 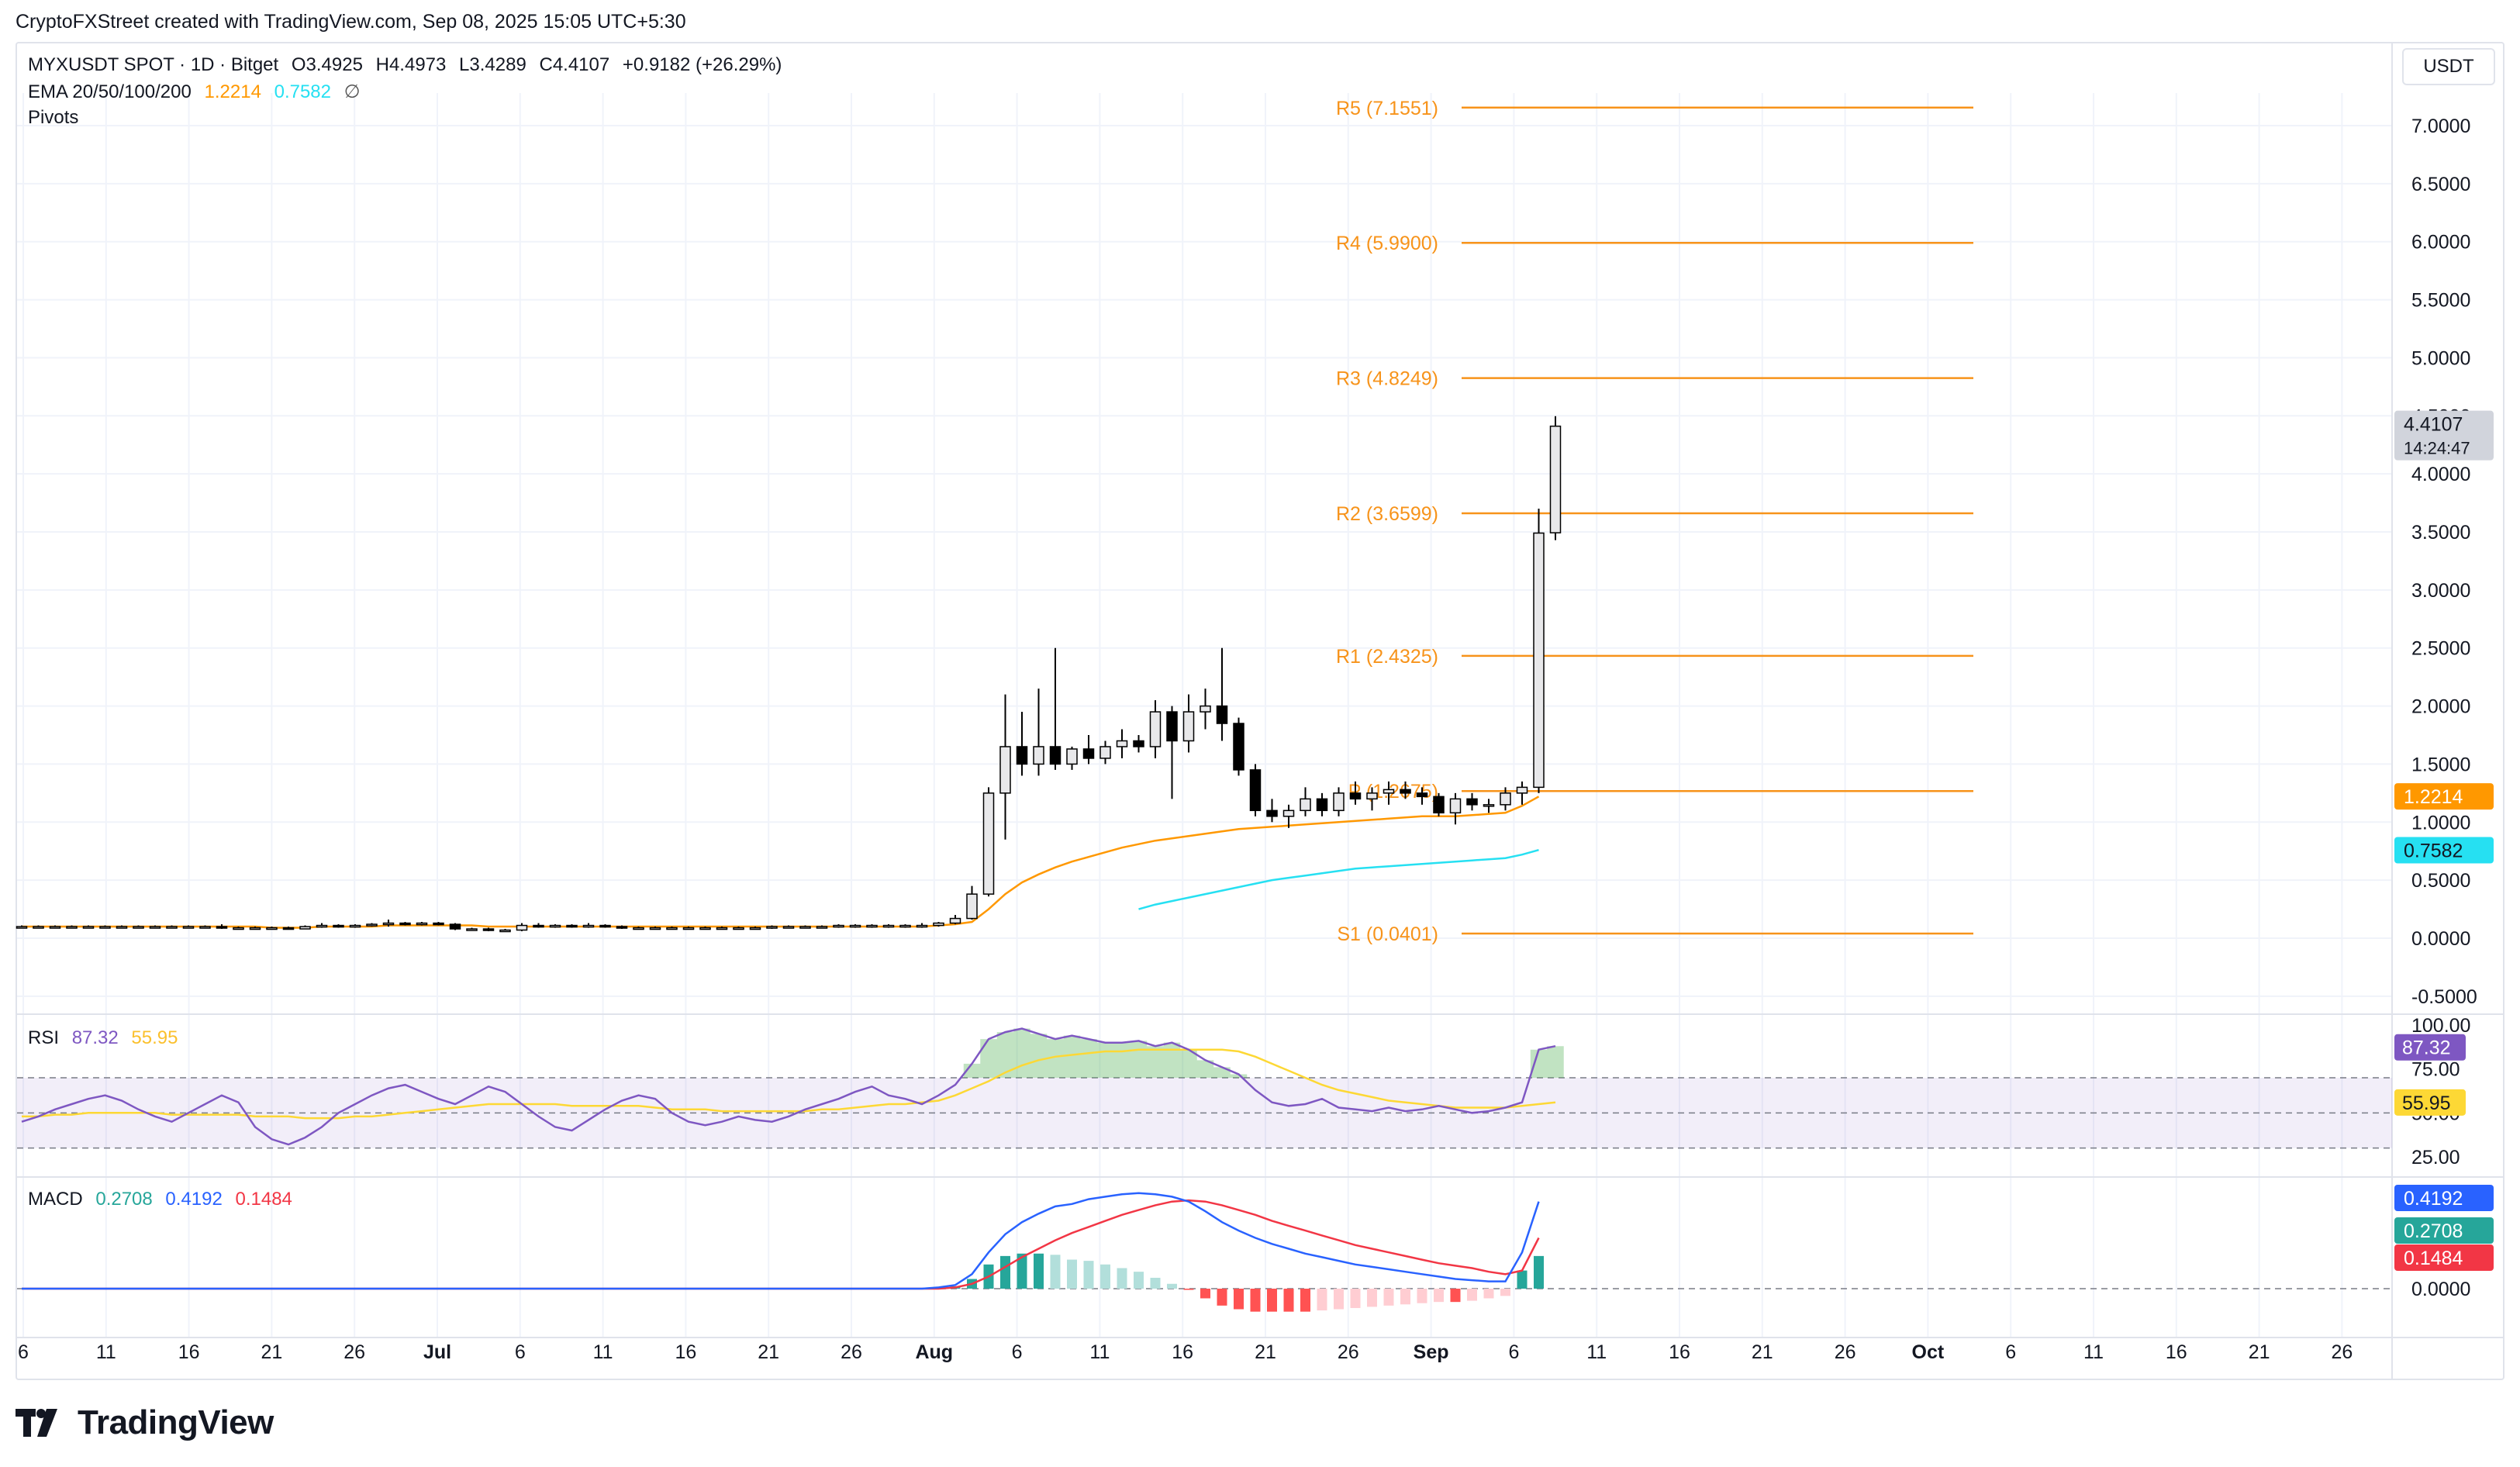 What do you see at coordinates (2440, 474) in the screenshot?
I see `price-tick-label: 4.0000` at bounding box center [2440, 474].